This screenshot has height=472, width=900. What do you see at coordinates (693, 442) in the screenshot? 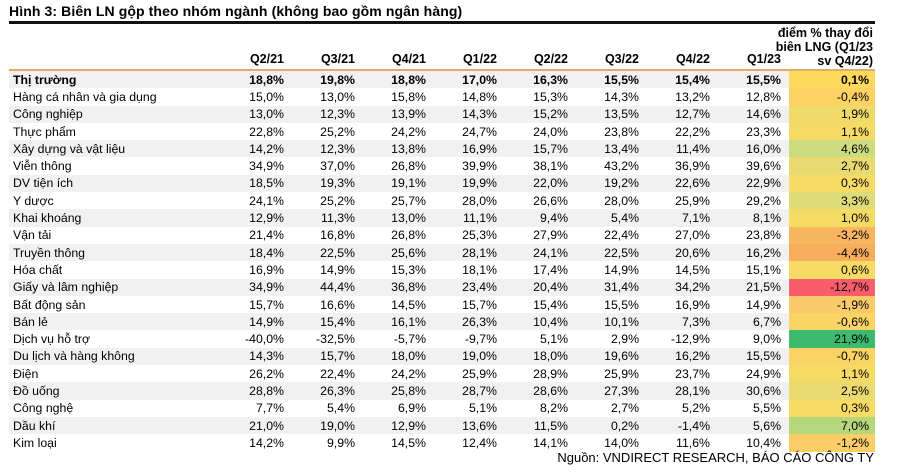
I see `value-cell: 11,6%` at bounding box center [693, 442].